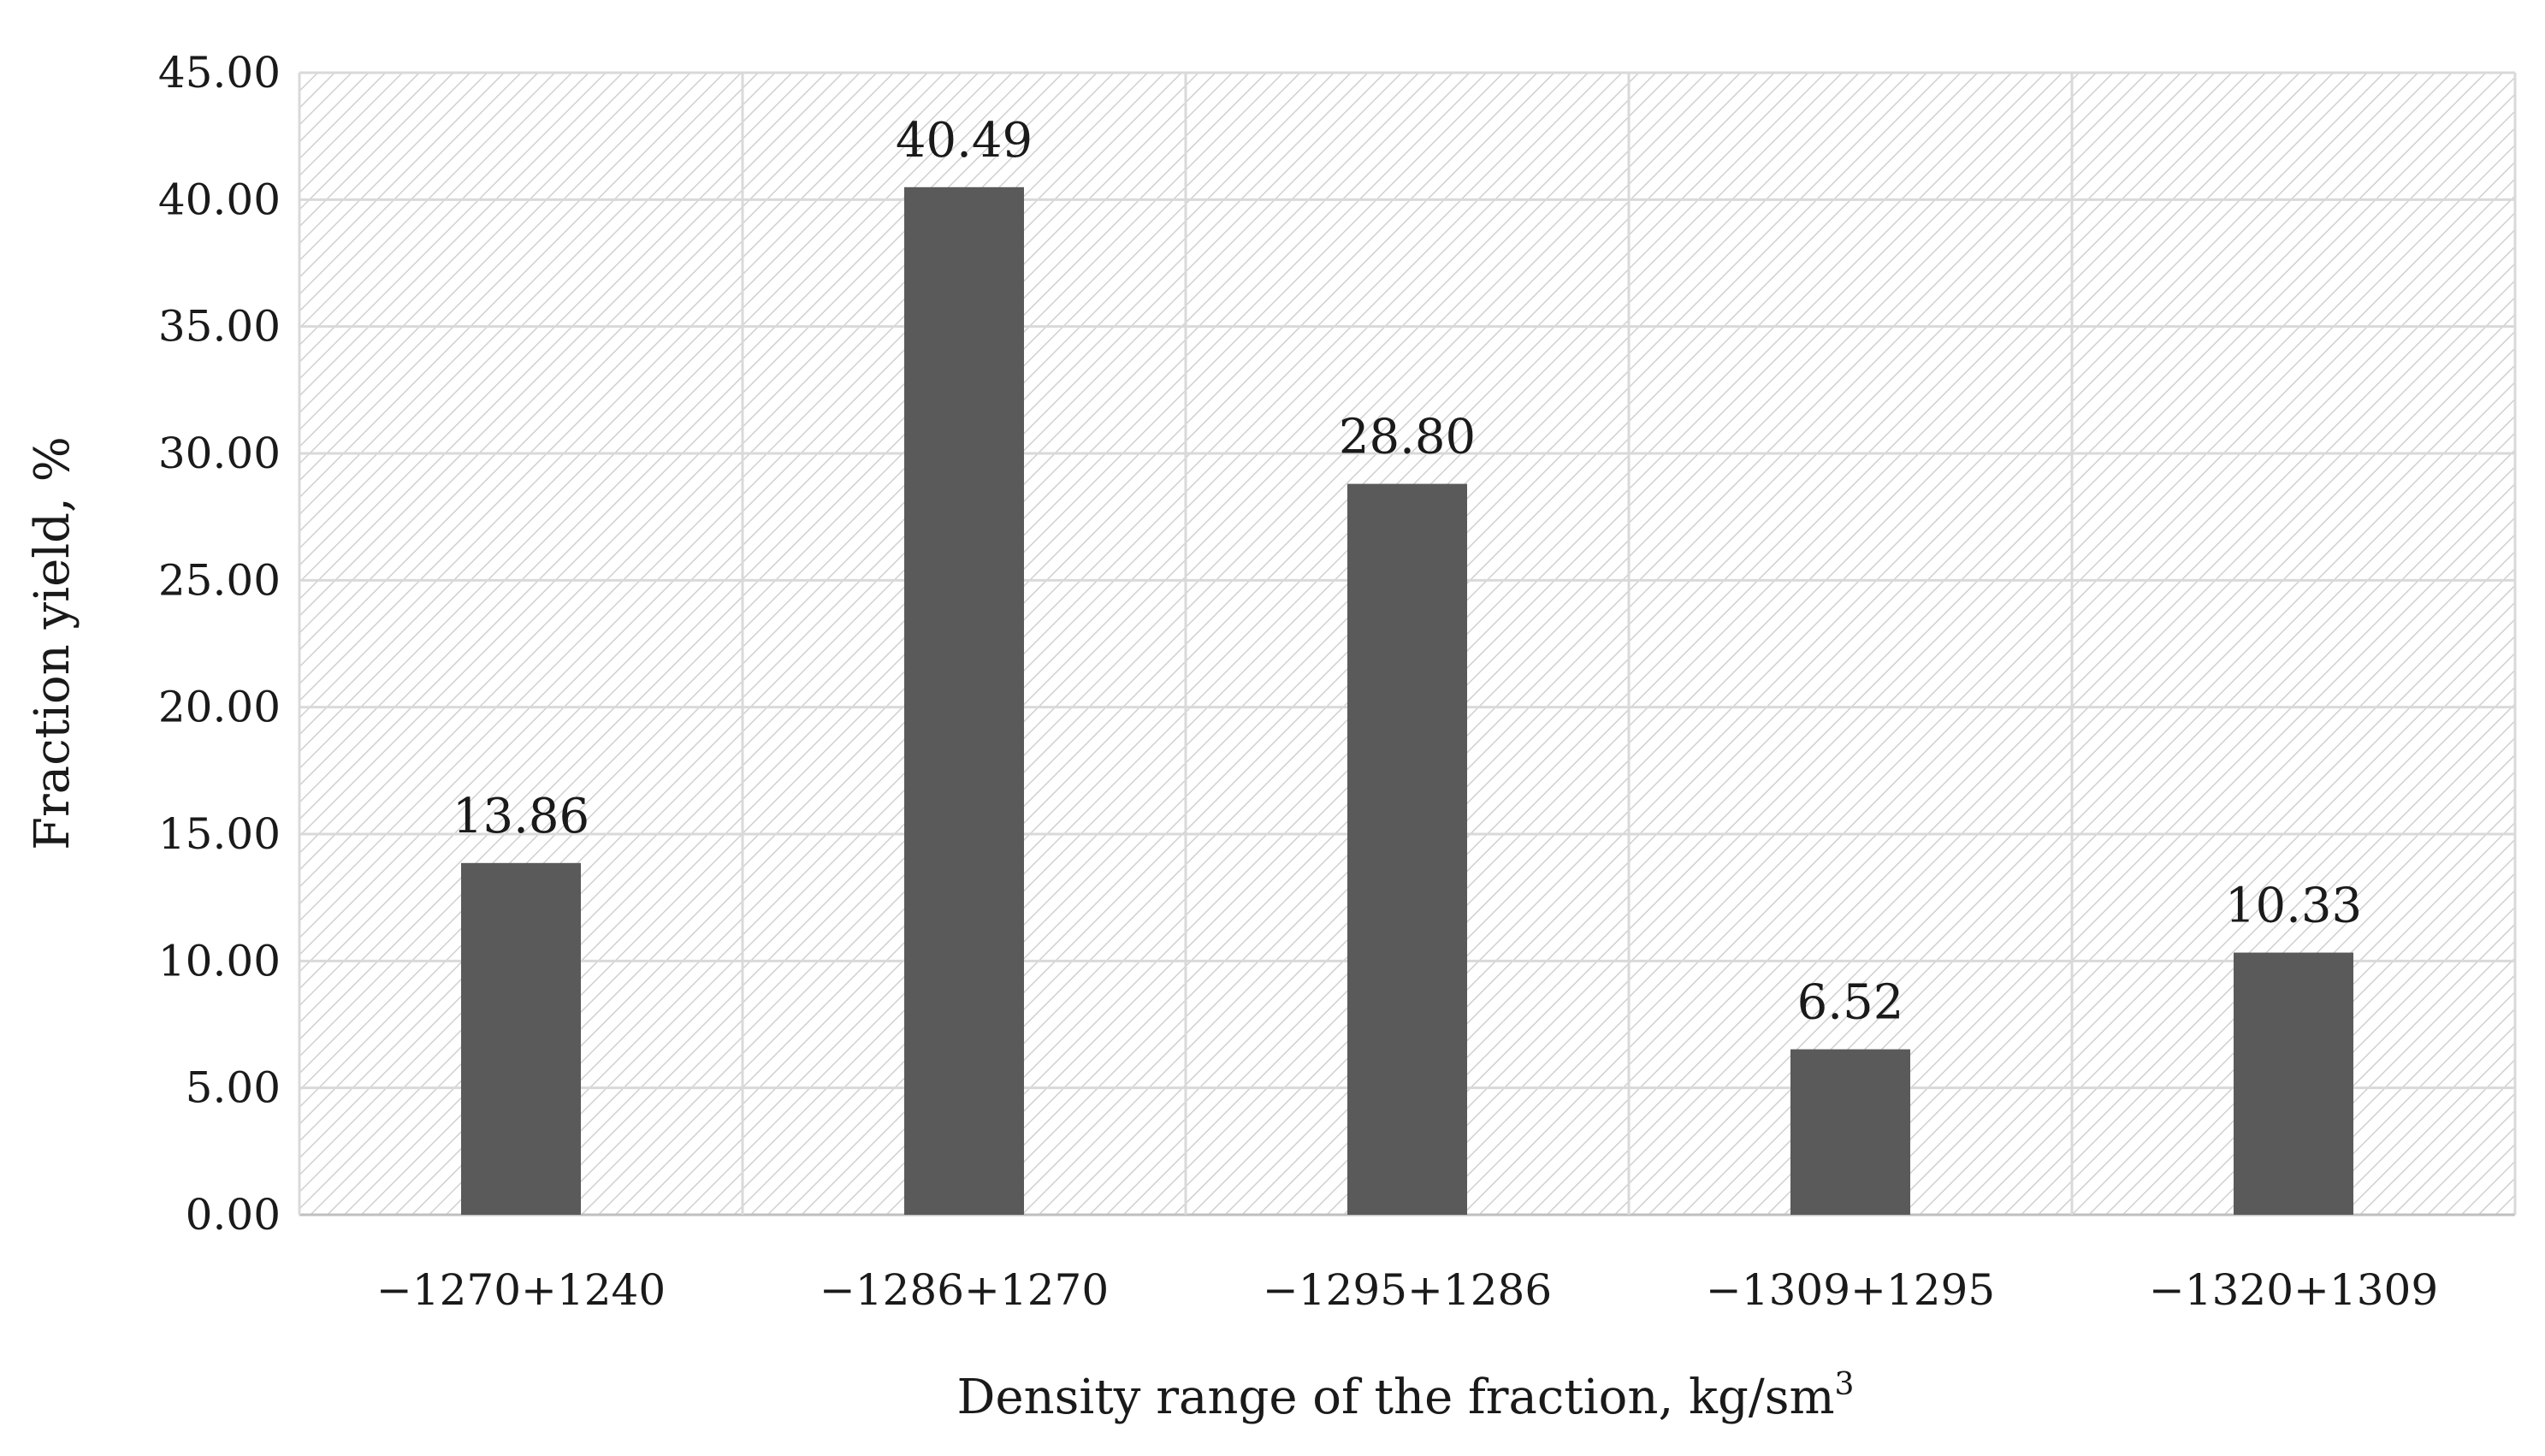 The width and height of the screenshot is (2545, 1456). I want to click on y-tick-label: 15.00, so click(219, 834).